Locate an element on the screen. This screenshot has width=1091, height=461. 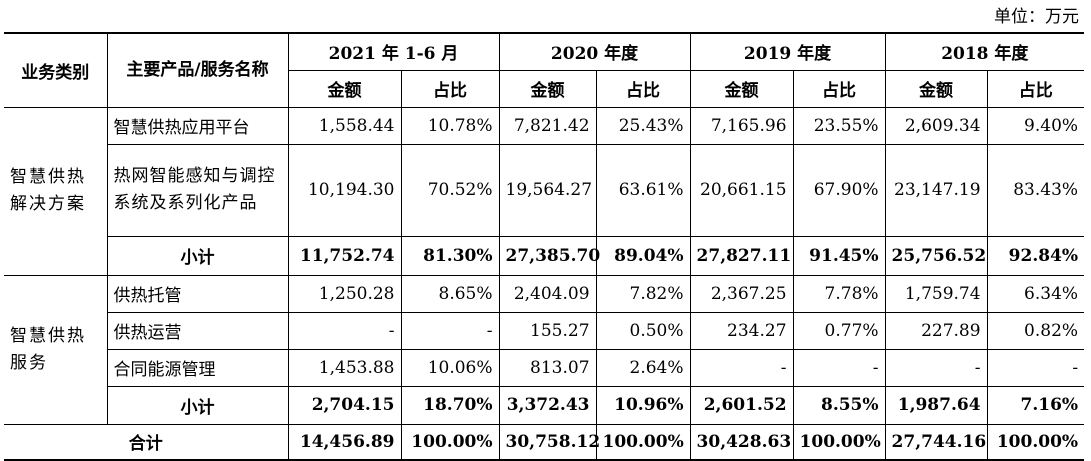
ratio-cell: 10.96% is located at coordinates (643, 405).